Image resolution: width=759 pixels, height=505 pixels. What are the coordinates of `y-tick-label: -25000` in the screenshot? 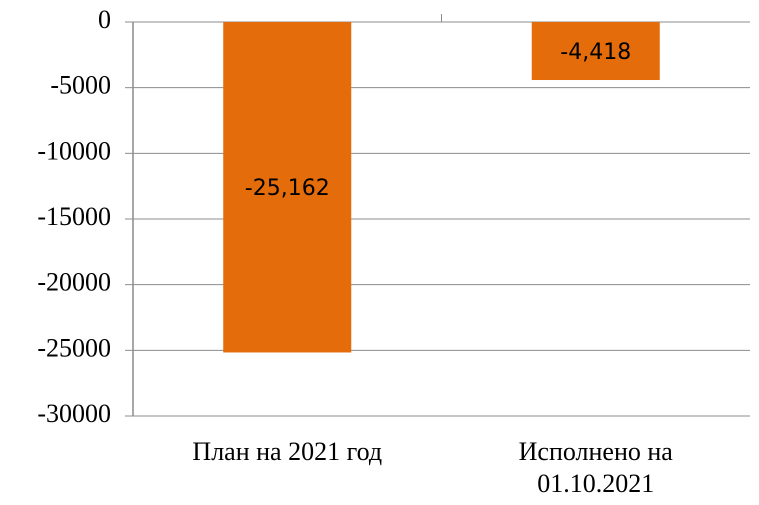 It's located at (74, 347).